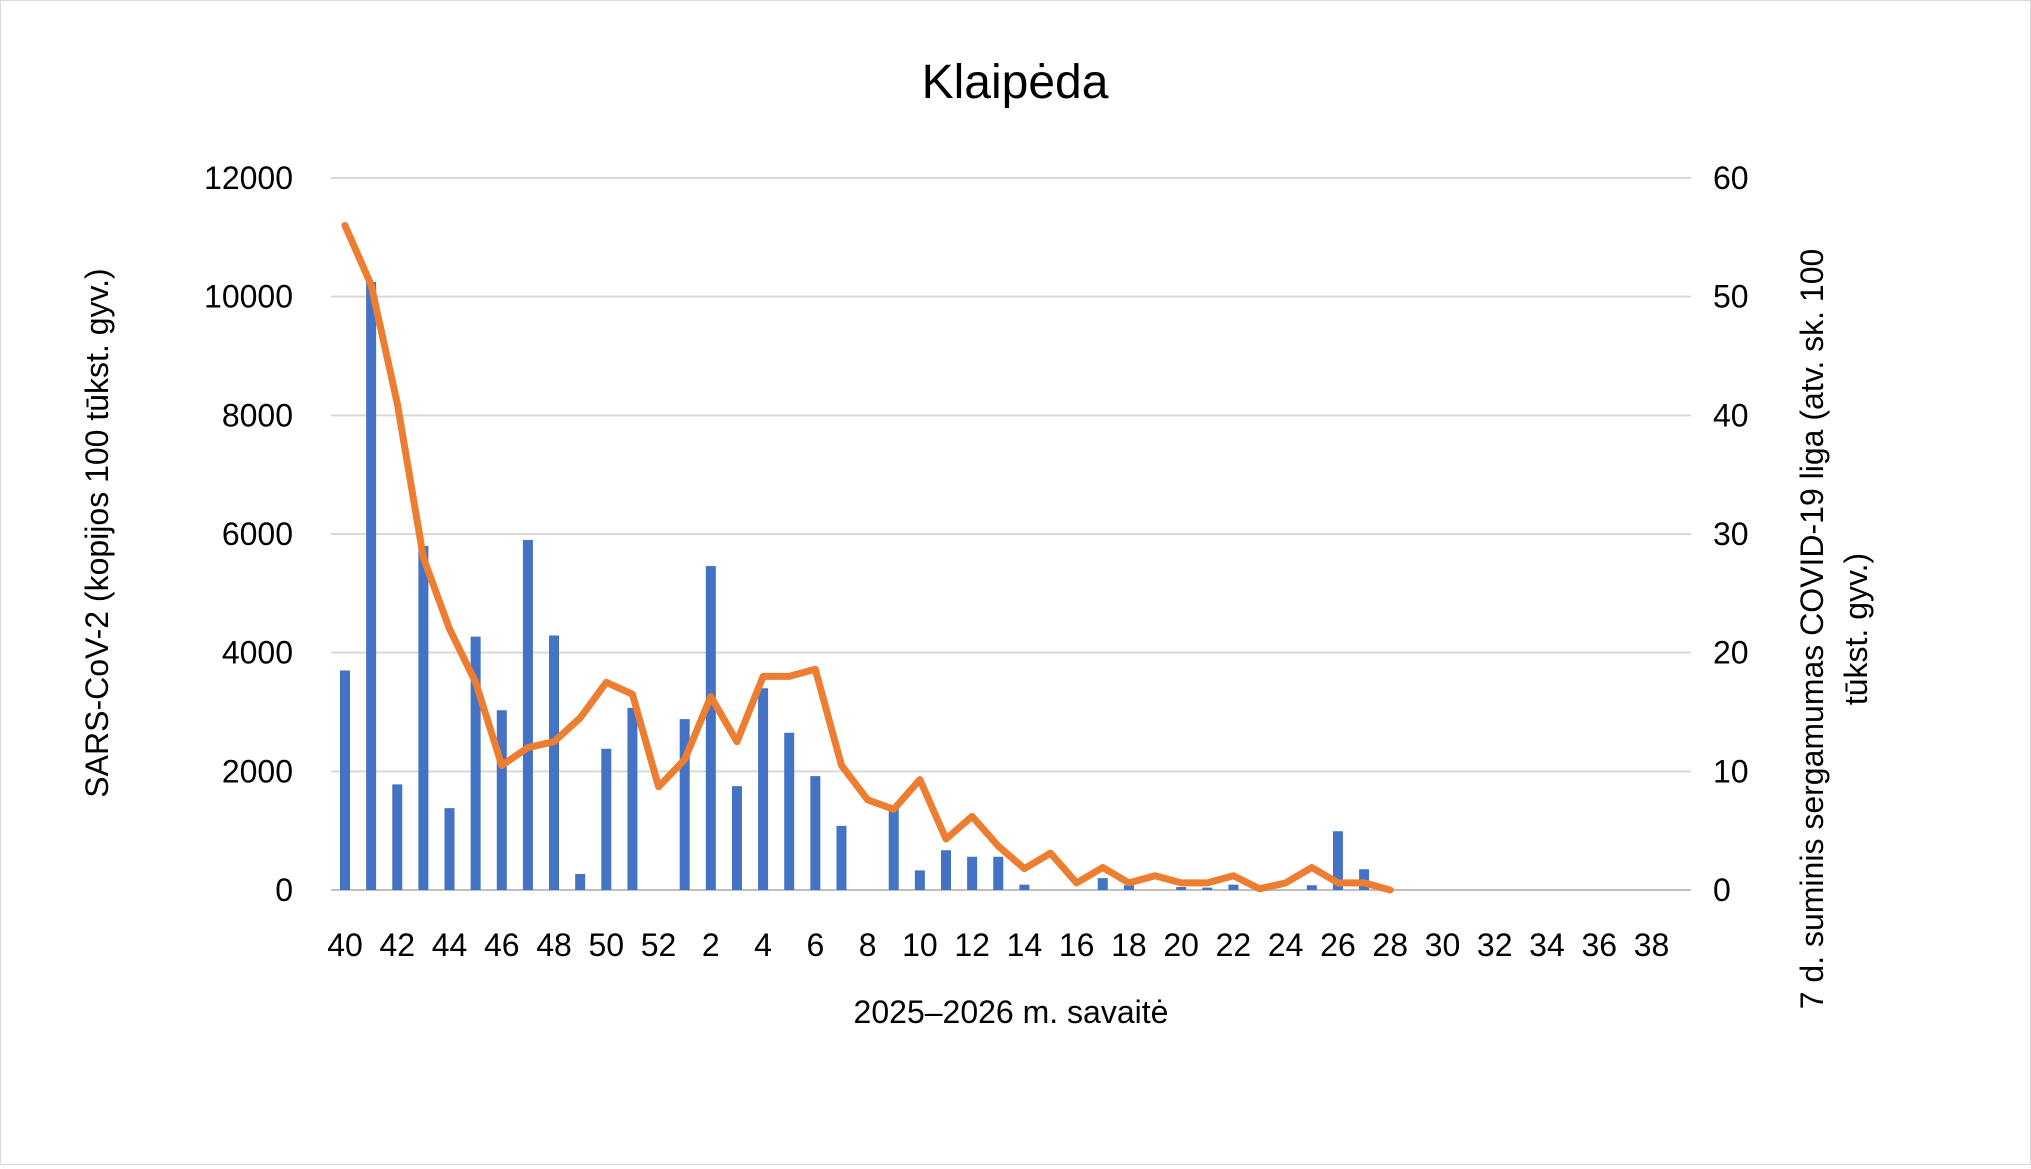 The width and height of the screenshot is (2031, 1169). What do you see at coordinates (257, 771) in the screenshot?
I see `left-tick-label: 2000` at bounding box center [257, 771].